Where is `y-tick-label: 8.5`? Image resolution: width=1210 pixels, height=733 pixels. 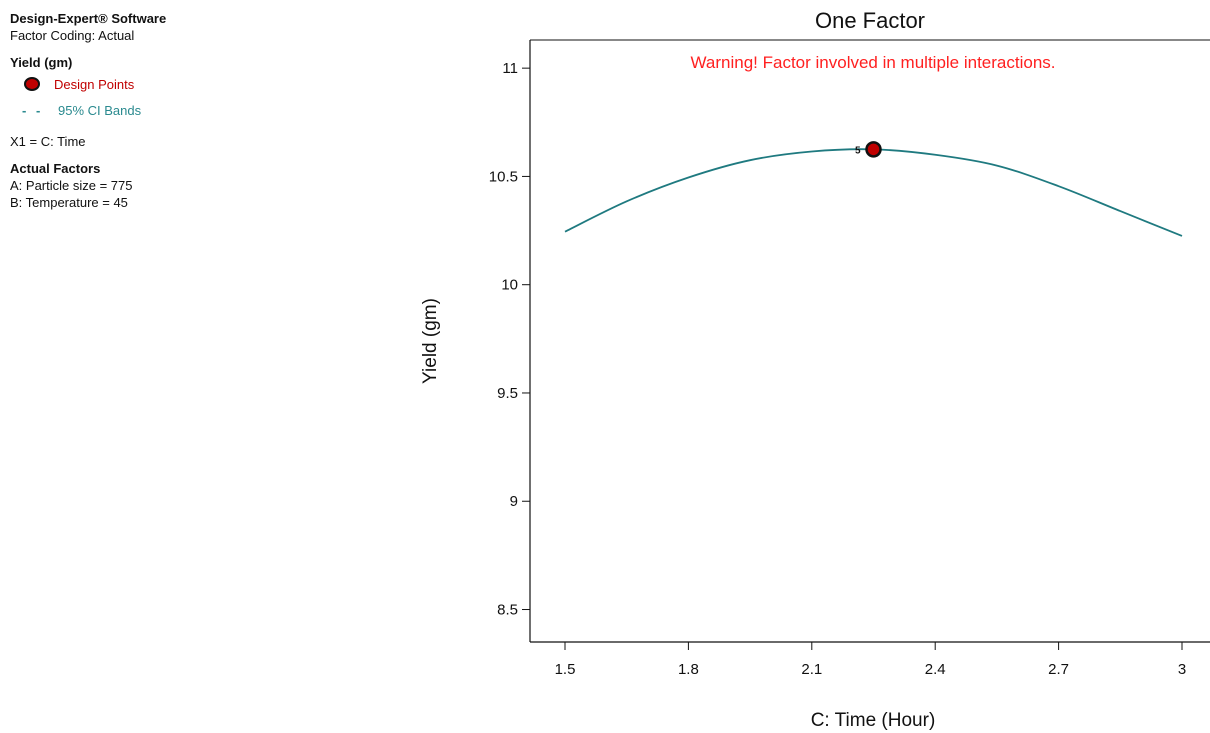
y-tick-label: 8.5 is located at coordinates (507, 610).